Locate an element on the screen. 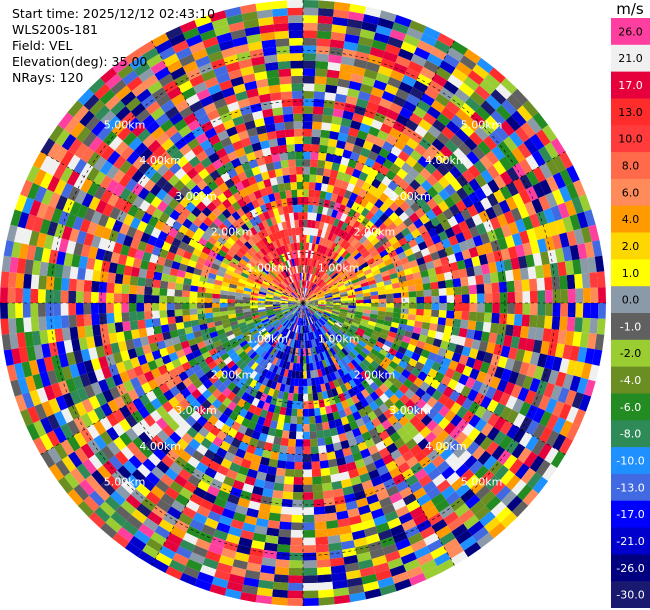  colorbar-tick-label: -26.0 is located at coordinates (630, 568).